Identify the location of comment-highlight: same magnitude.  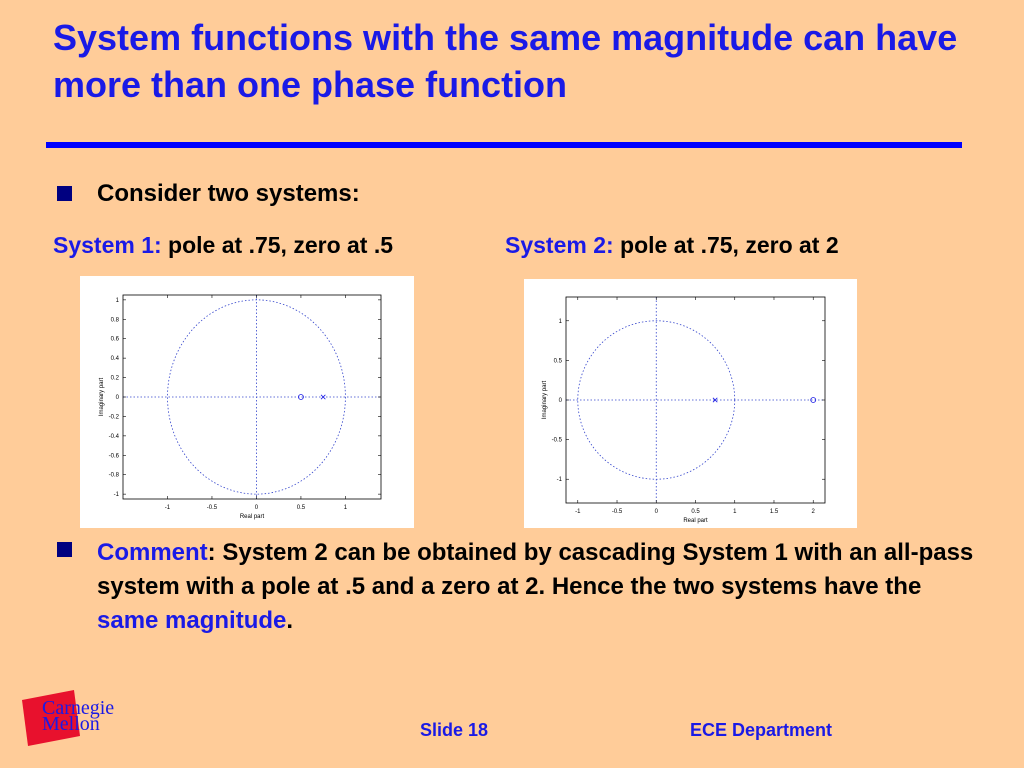
(192, 620).